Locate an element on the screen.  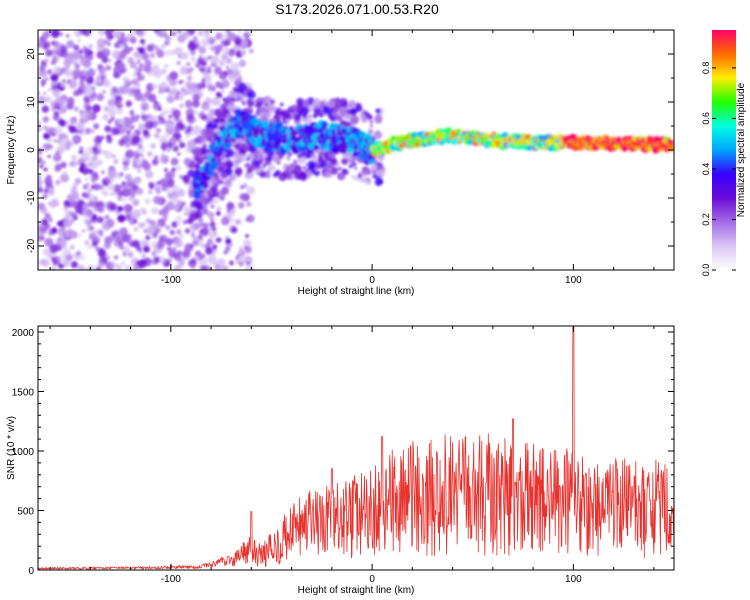
x-tick-label: 0 is located at coordinates (372, 280).